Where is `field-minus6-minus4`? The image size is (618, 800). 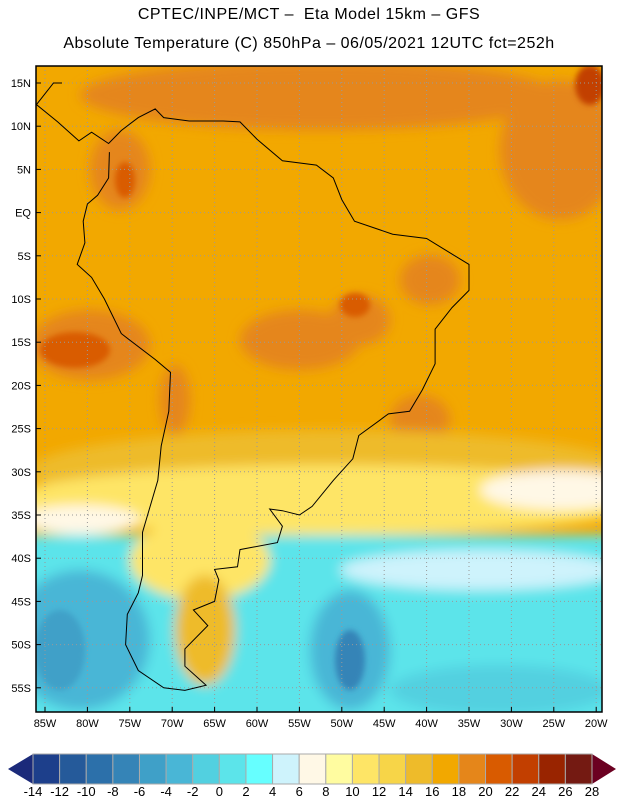 field-minus6-minus4 is located at coordinates (60, 650).